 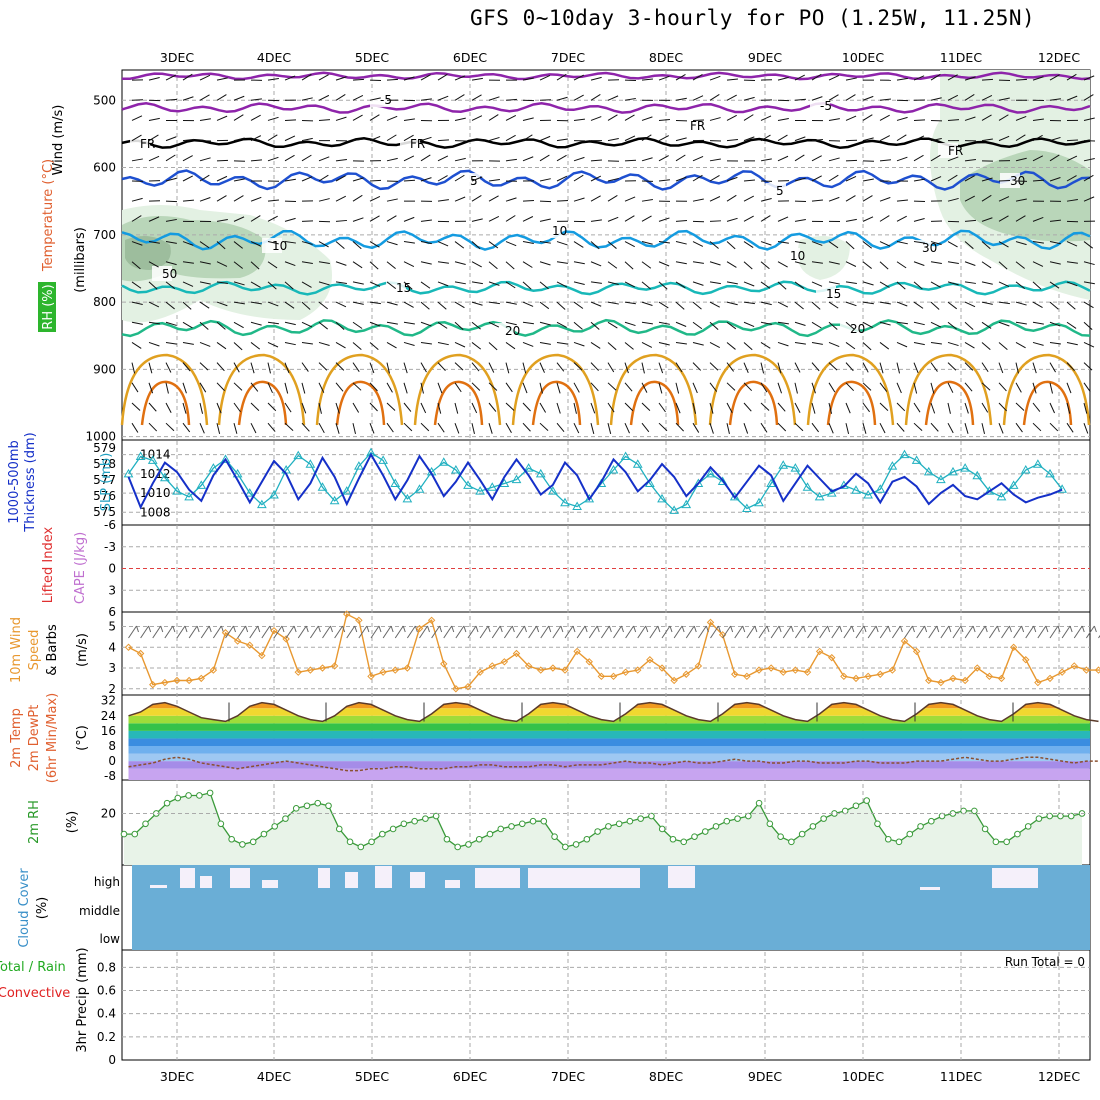 I want to click on thickness-tick-label: 578, so click(x=104, y=464).